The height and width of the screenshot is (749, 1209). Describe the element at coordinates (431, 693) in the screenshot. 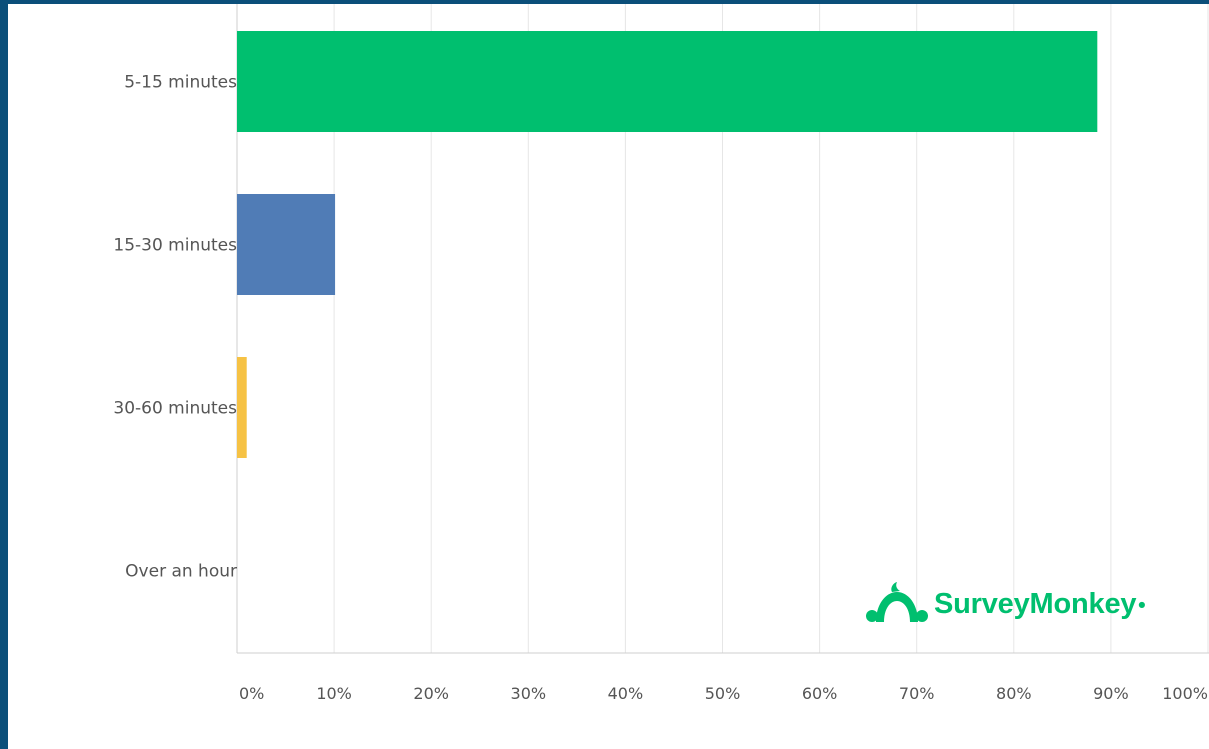

I see `tick-label: 20%` at that location.